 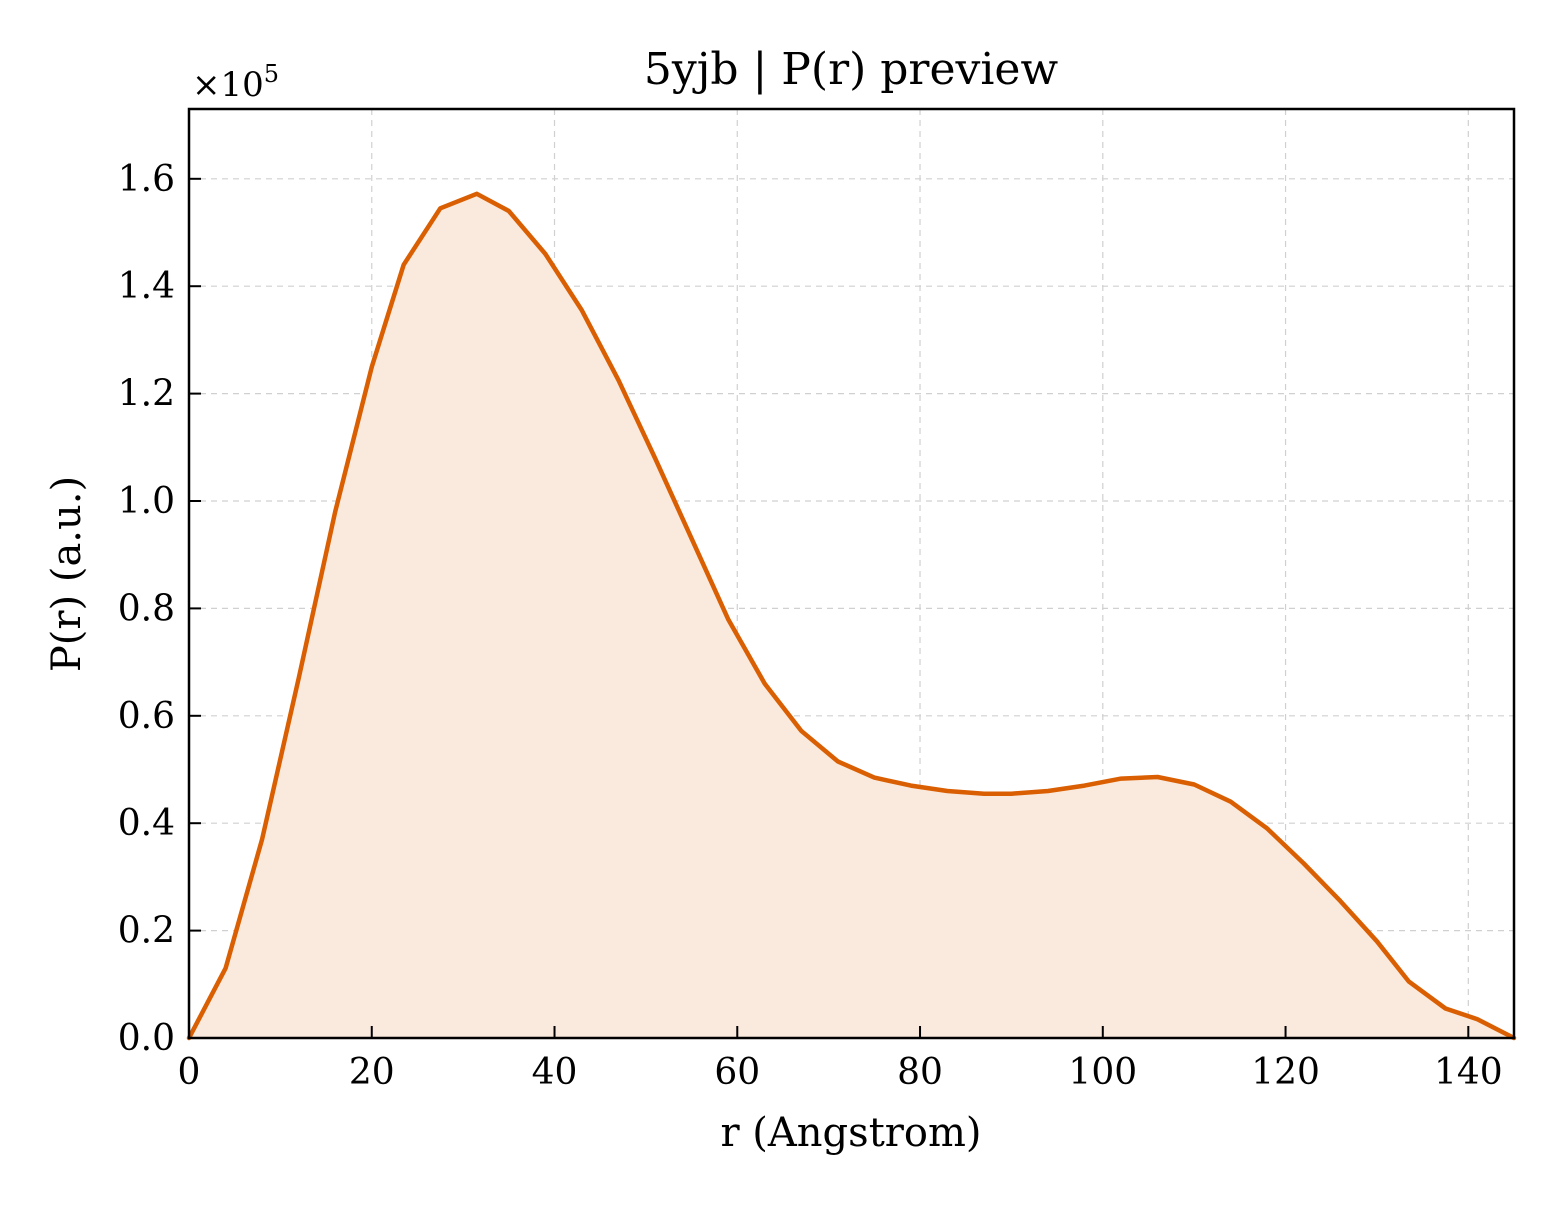 I want to click on y-tick-label: 1.4, so click(x=146, y=286).